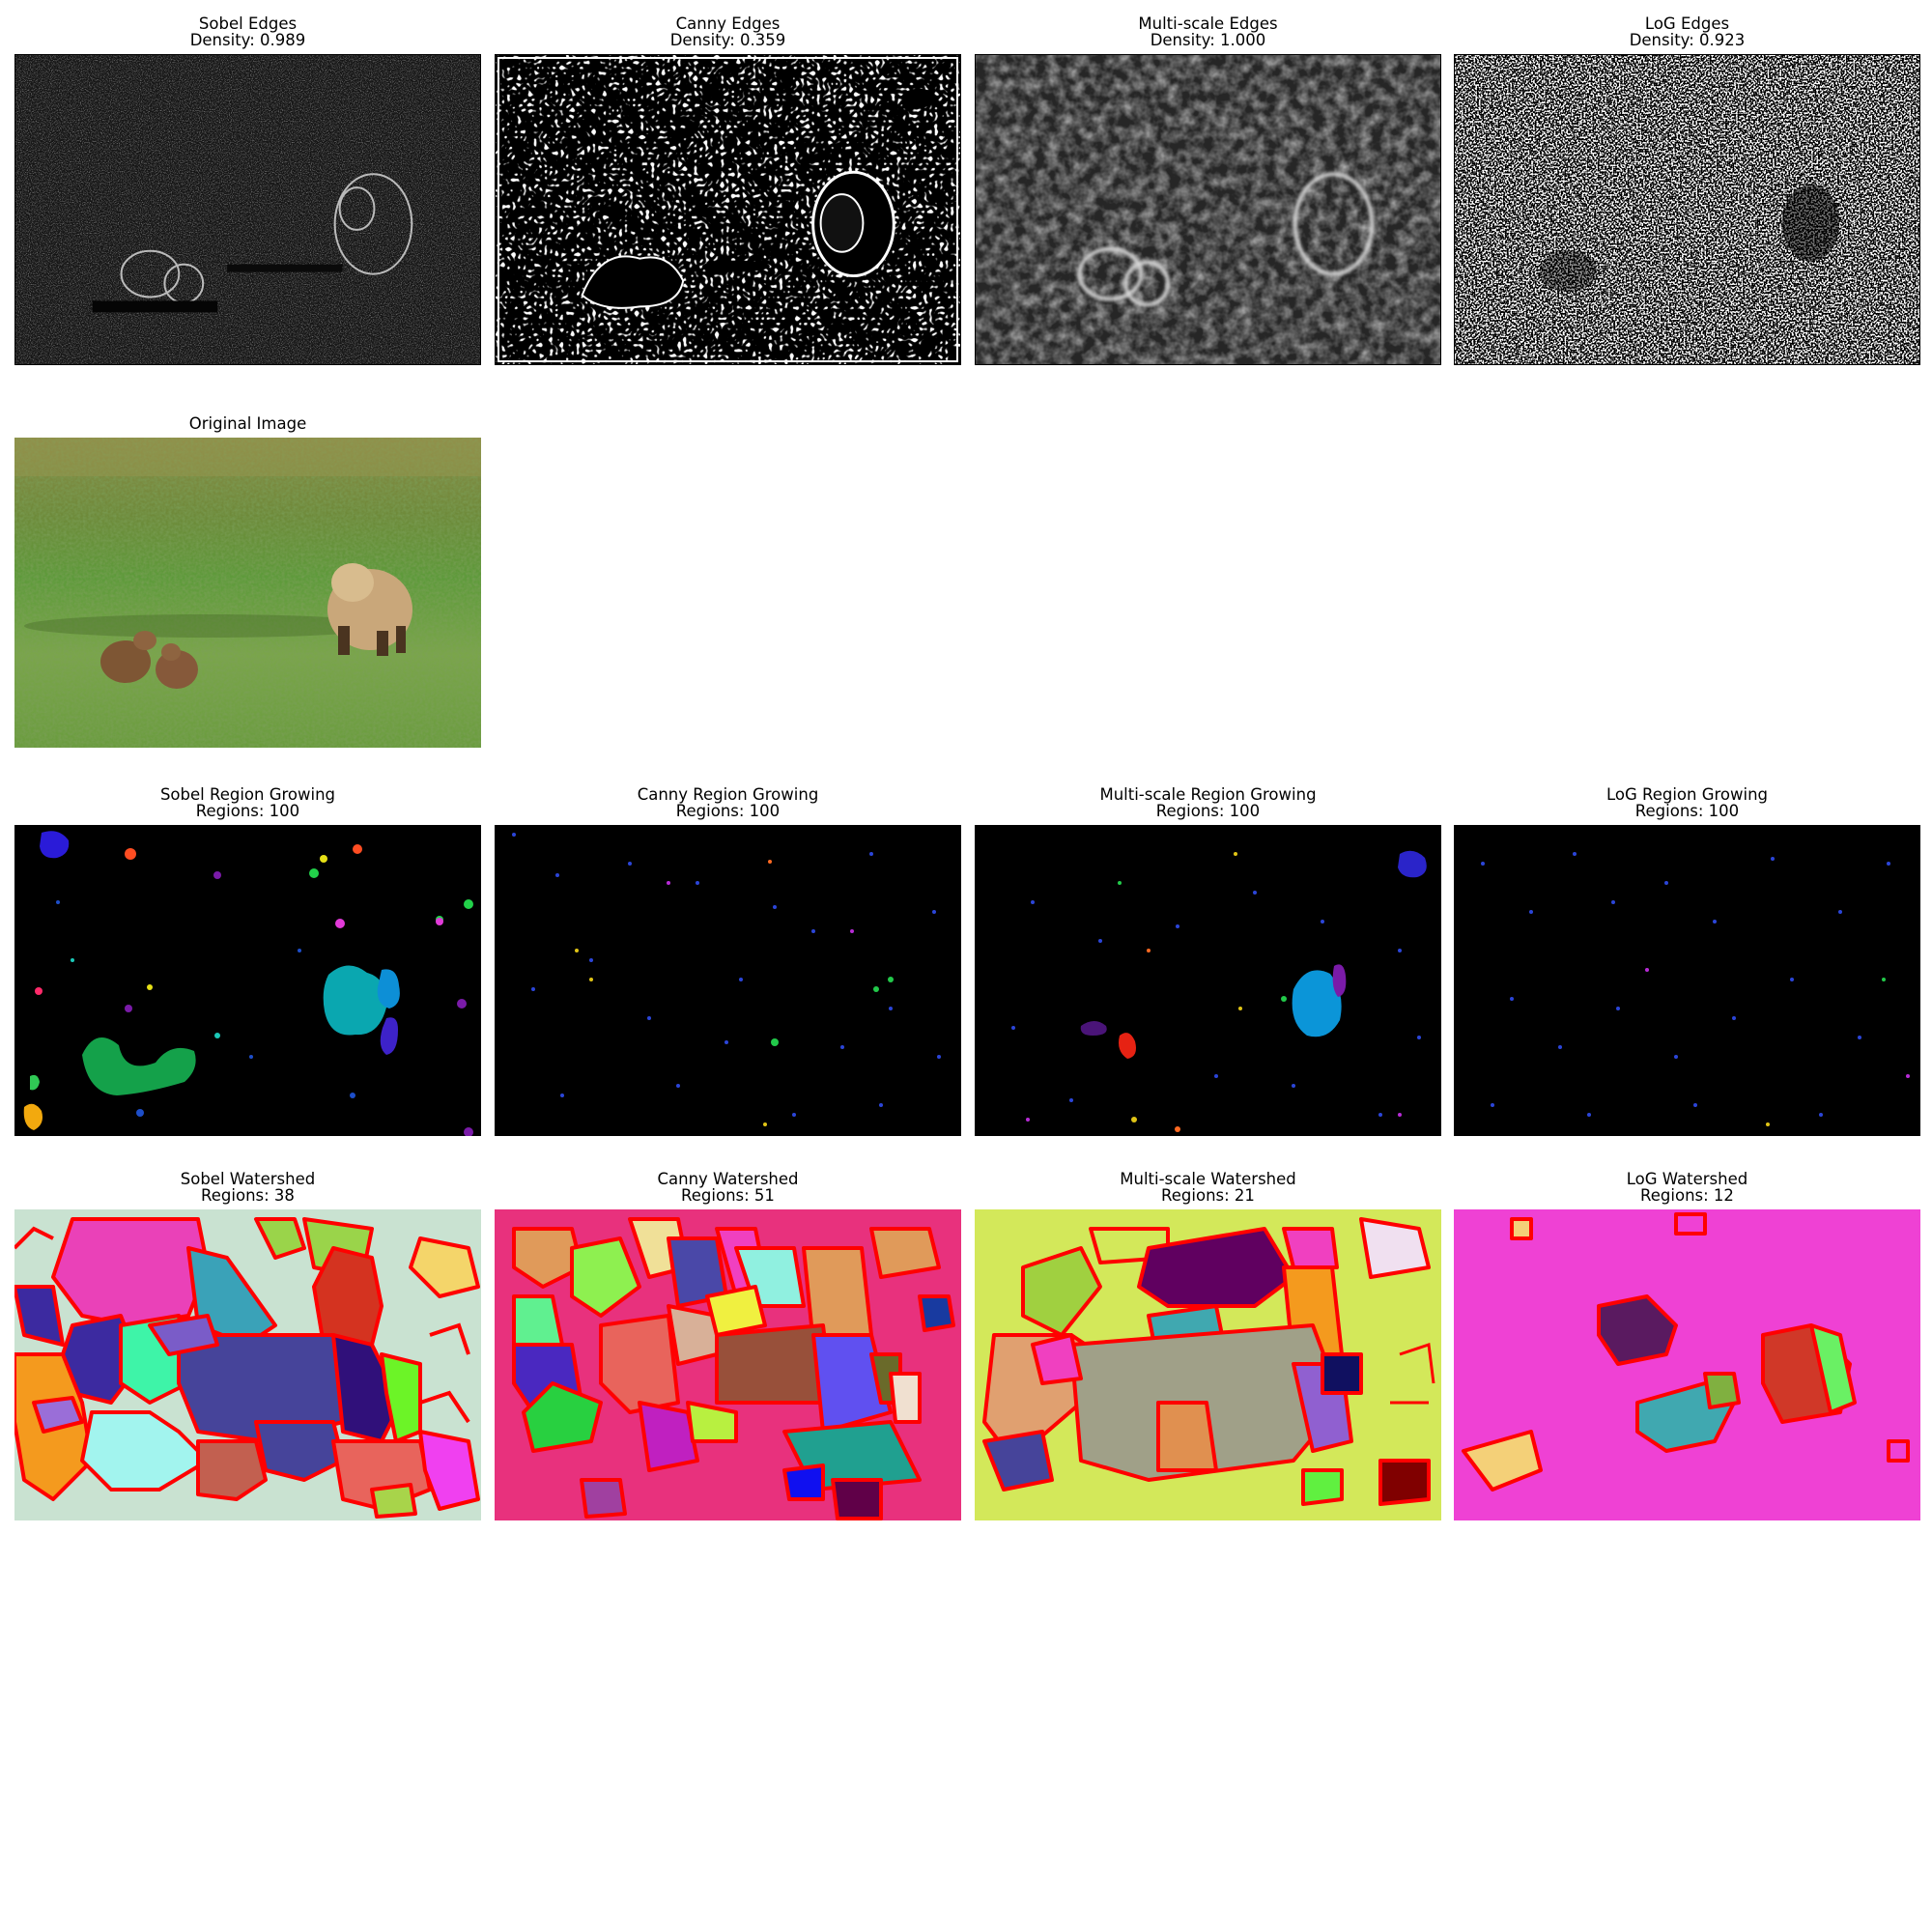  I want to click on canny-edges-image, so click(728, 209).